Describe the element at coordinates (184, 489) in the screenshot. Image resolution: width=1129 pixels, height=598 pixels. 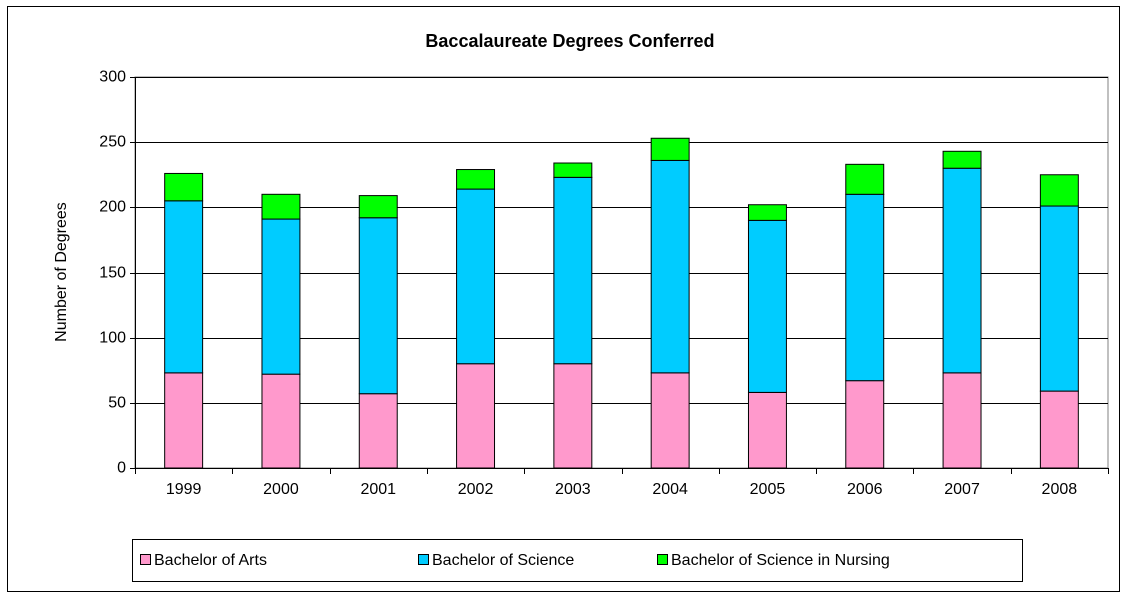
I see `x-tick-label: 1999` at that location.